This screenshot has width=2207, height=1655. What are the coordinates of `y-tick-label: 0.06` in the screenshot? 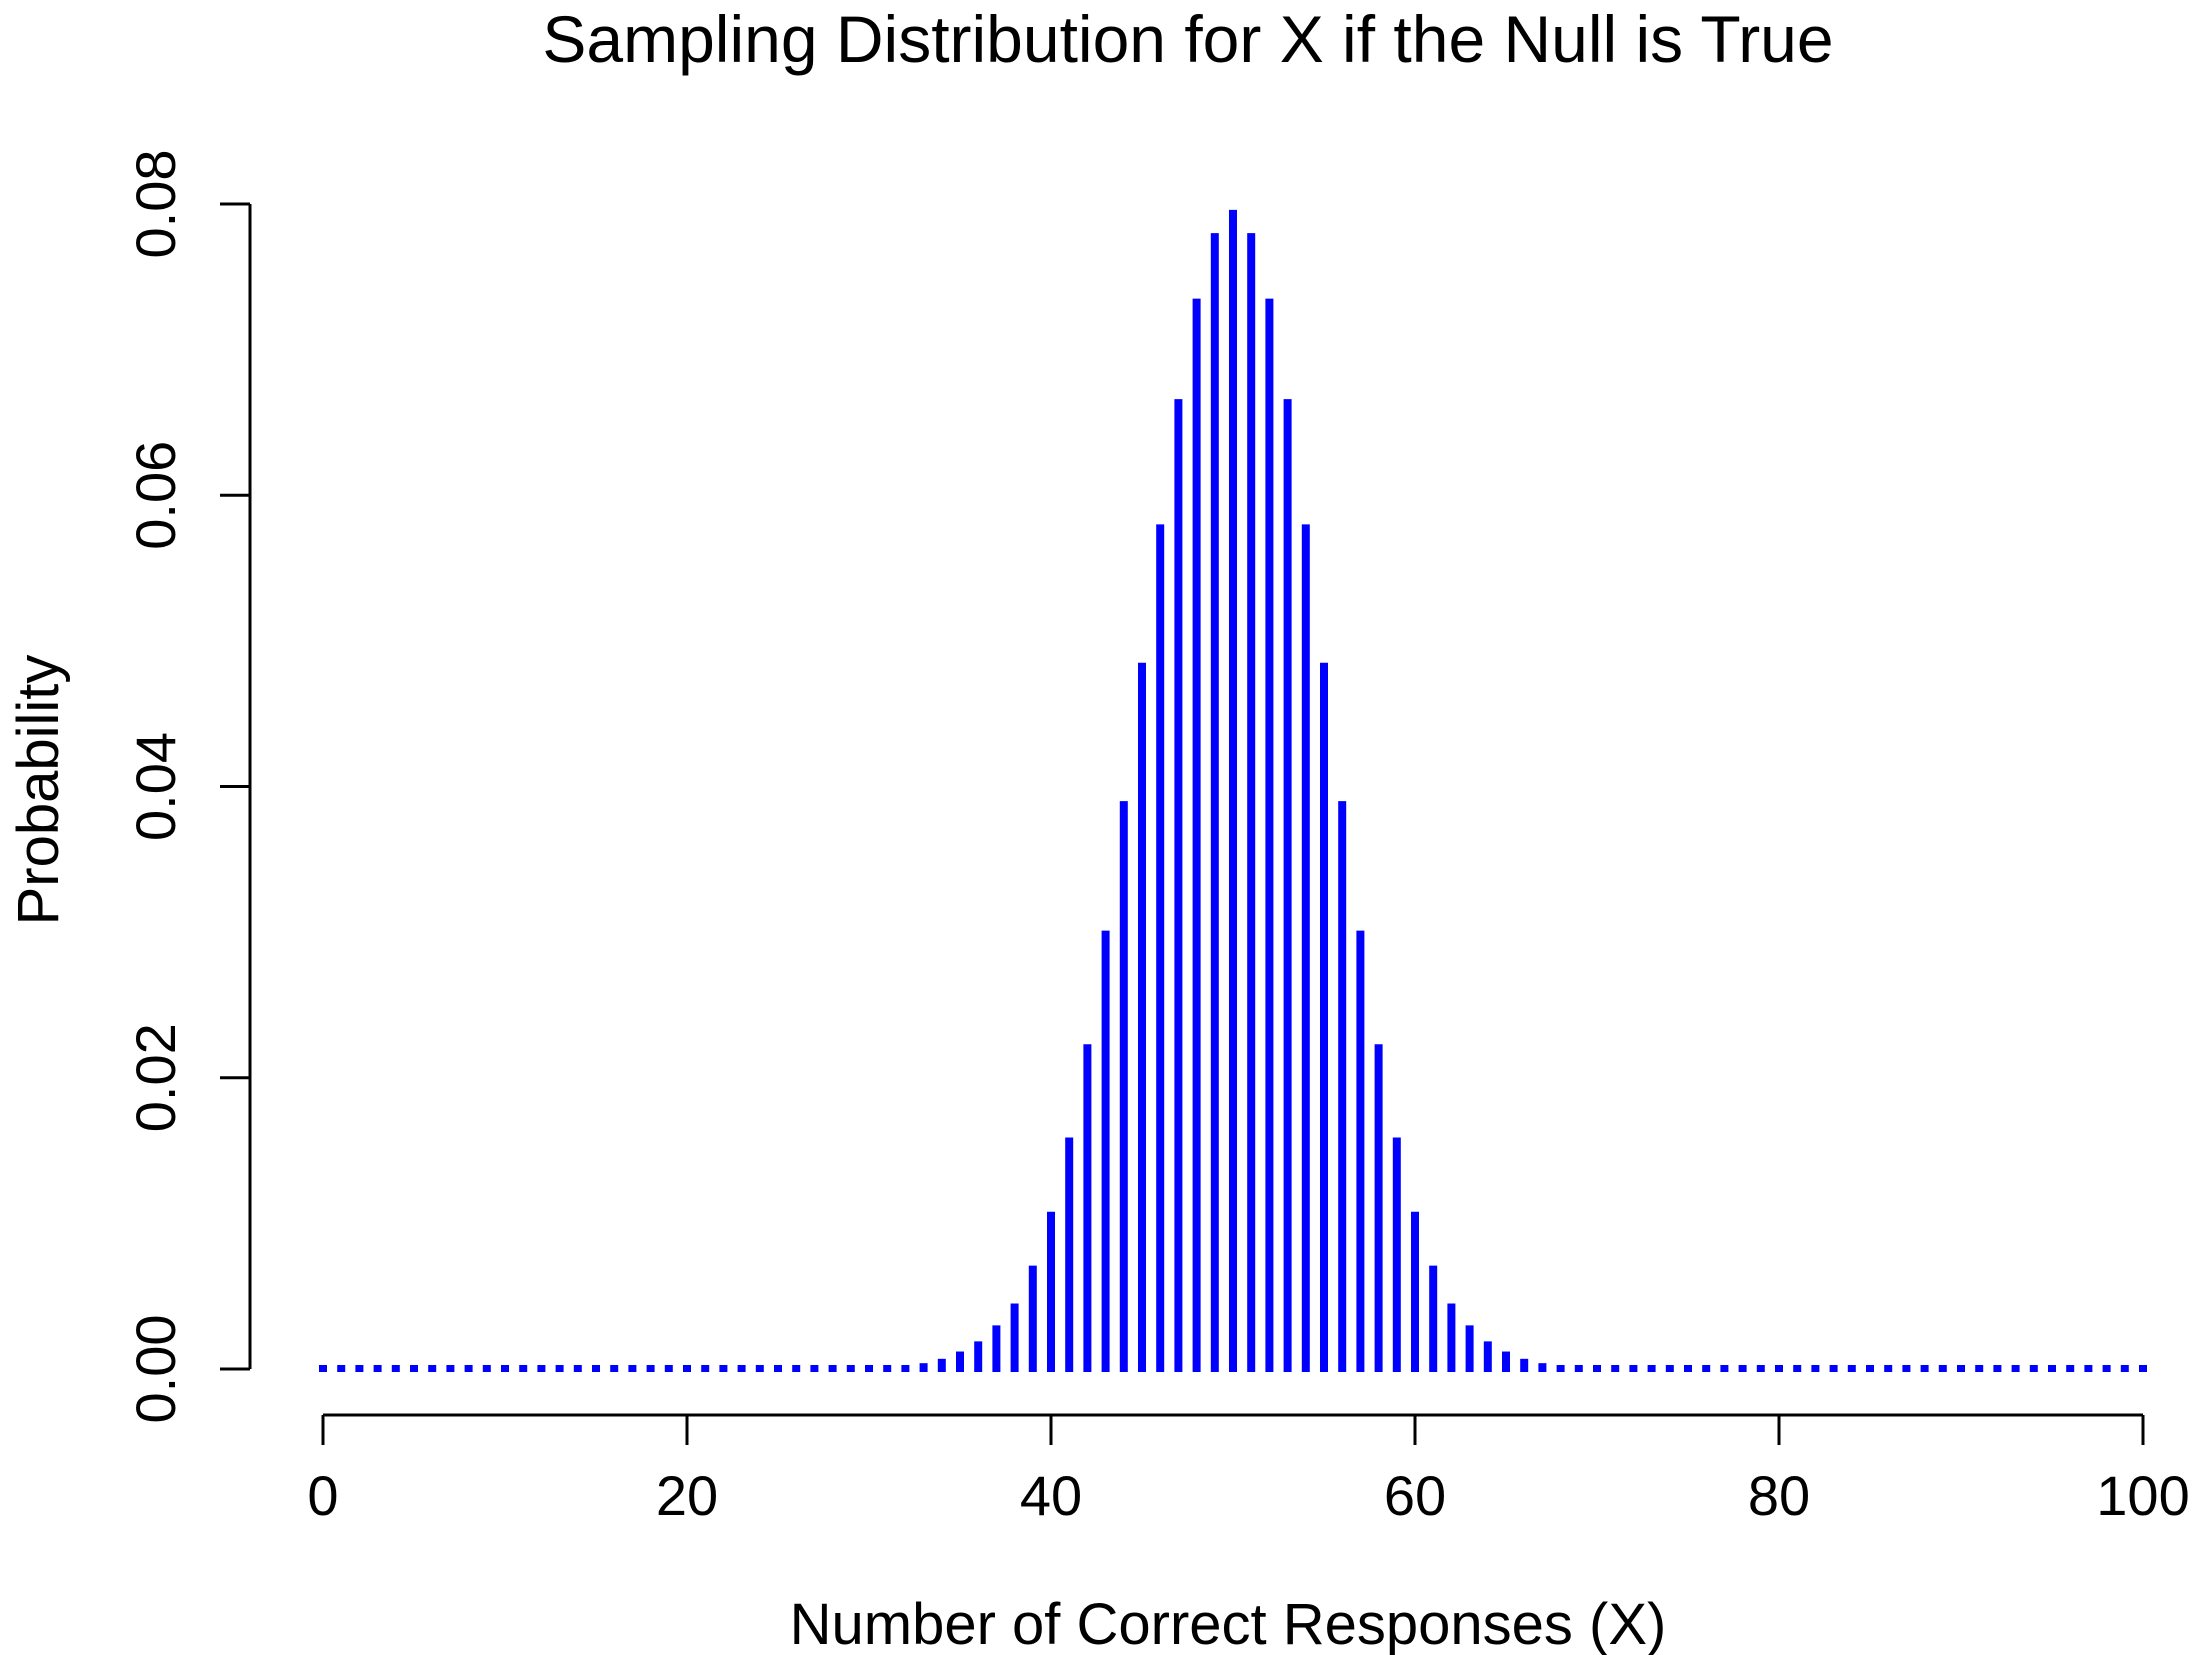 It's located at (155, 495).